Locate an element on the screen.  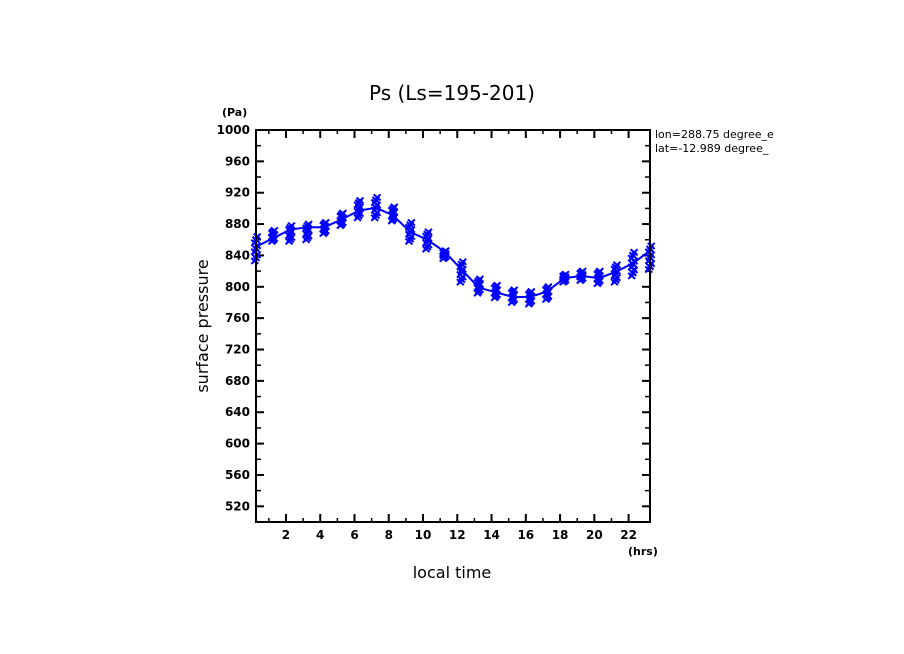
x-tick-label: 4 is located at coordinates (320, 535).